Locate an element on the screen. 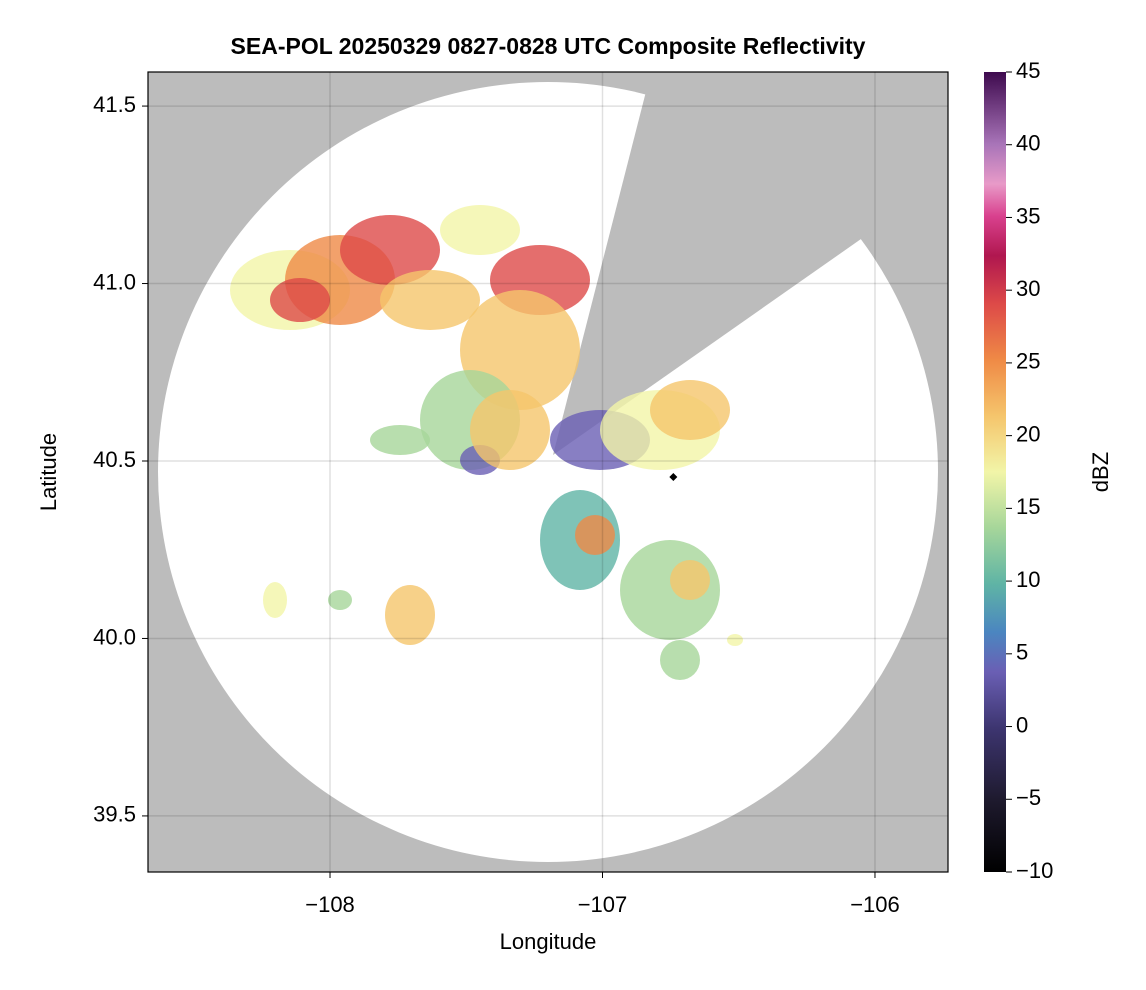 This screenshot has height=990, width=1146. colorbar-tick-label: 30 is located at coordinates (1028, 288).